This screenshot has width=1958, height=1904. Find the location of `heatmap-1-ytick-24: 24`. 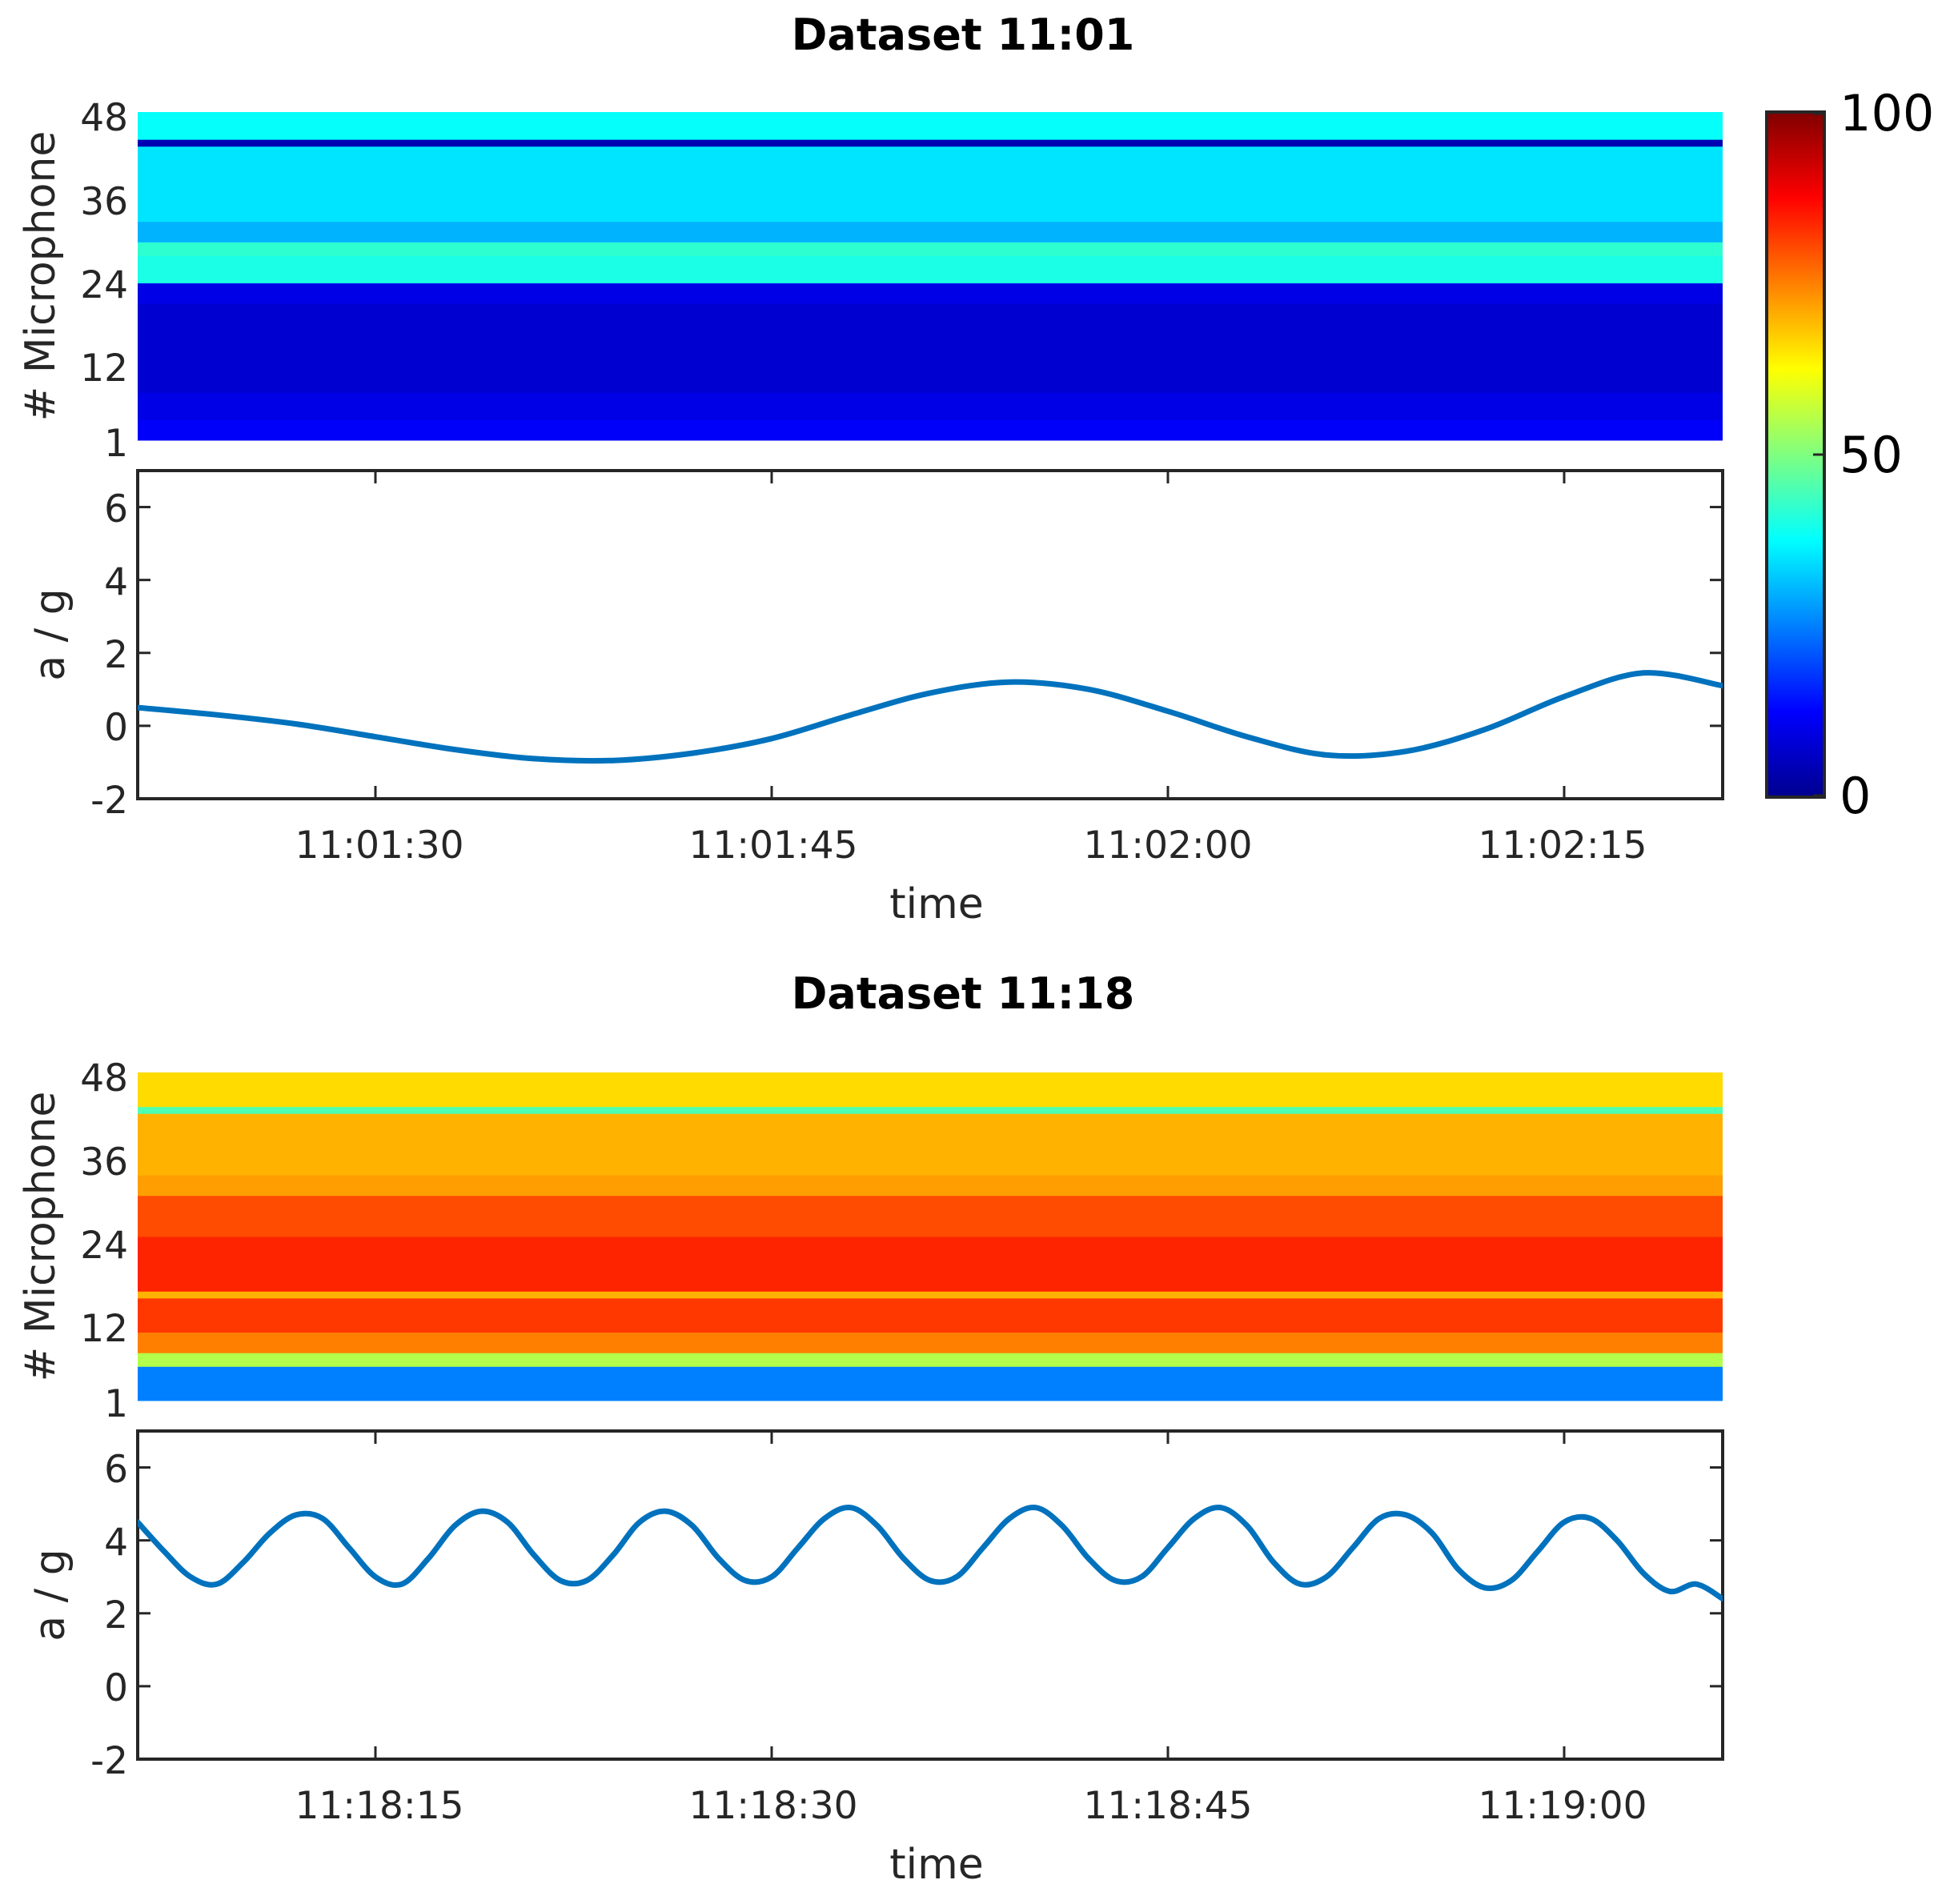

heatmap-1-ytick-24: 24 is located at coordinates (104, 285).